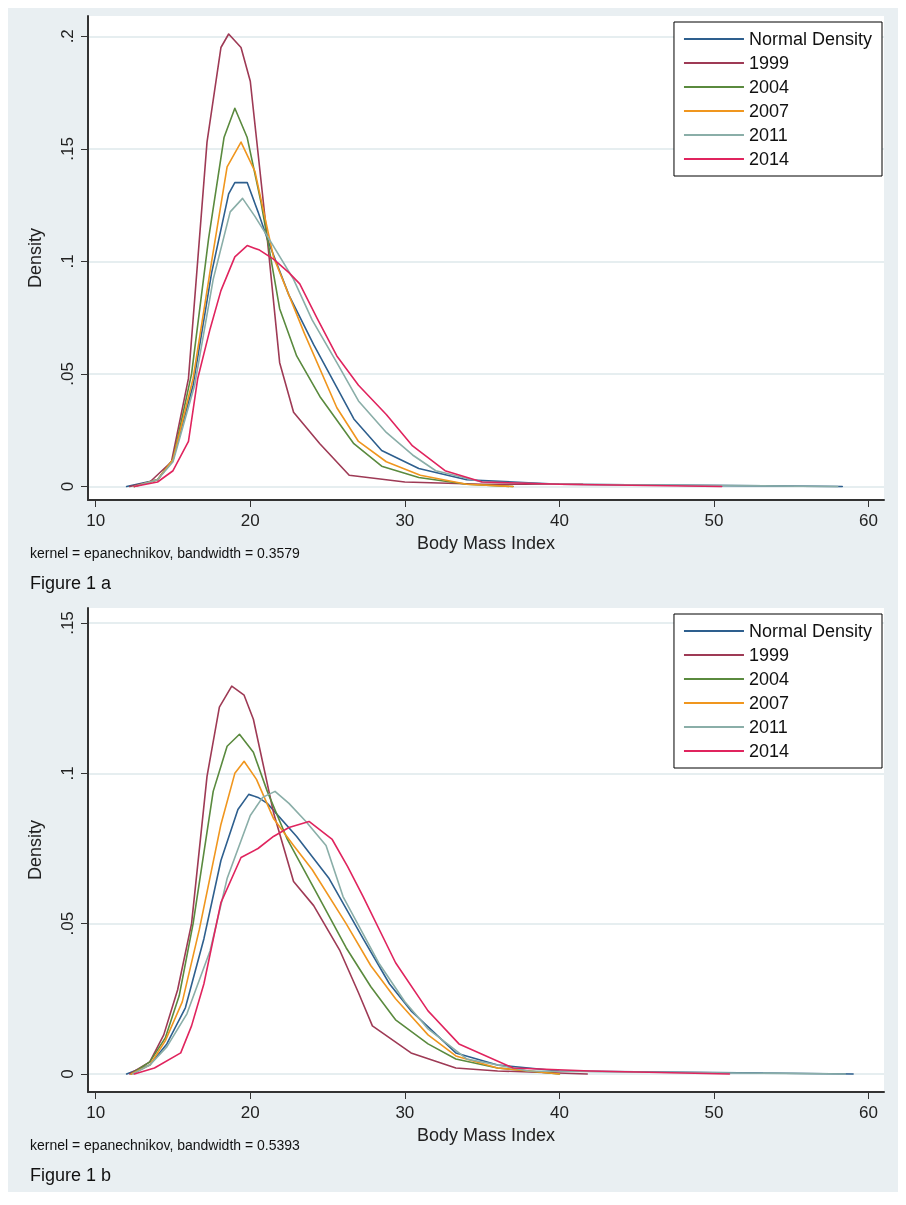  What do you see at coordinates (165, 1145) in the screenshot?
I see `text: kernel = epanechnikov, bandwidth = 0.5393` at bounding box center [165, 1145].